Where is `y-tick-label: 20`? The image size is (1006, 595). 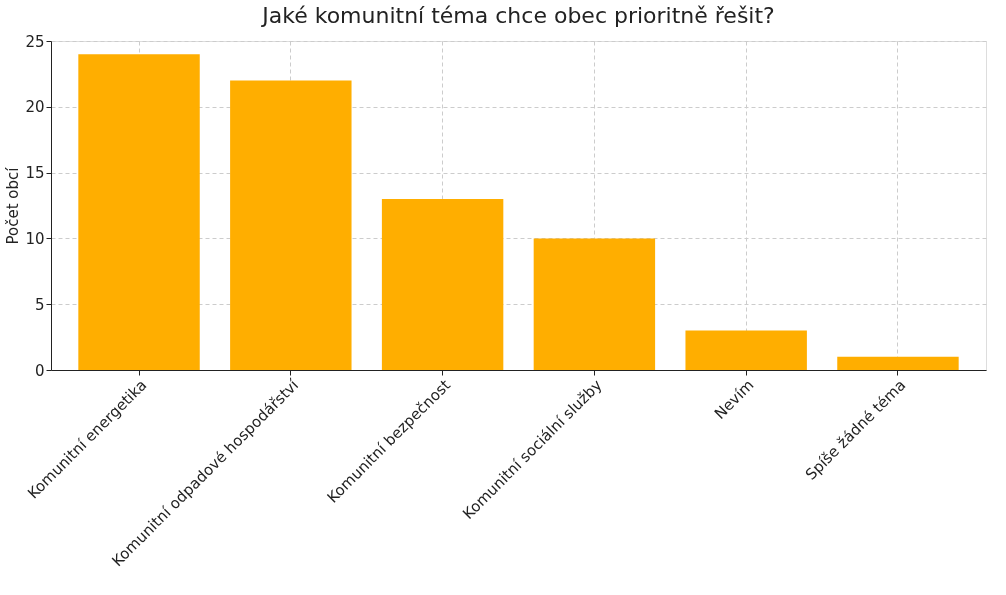 y-tick-label: 20 is located at coordinates (35, 107).